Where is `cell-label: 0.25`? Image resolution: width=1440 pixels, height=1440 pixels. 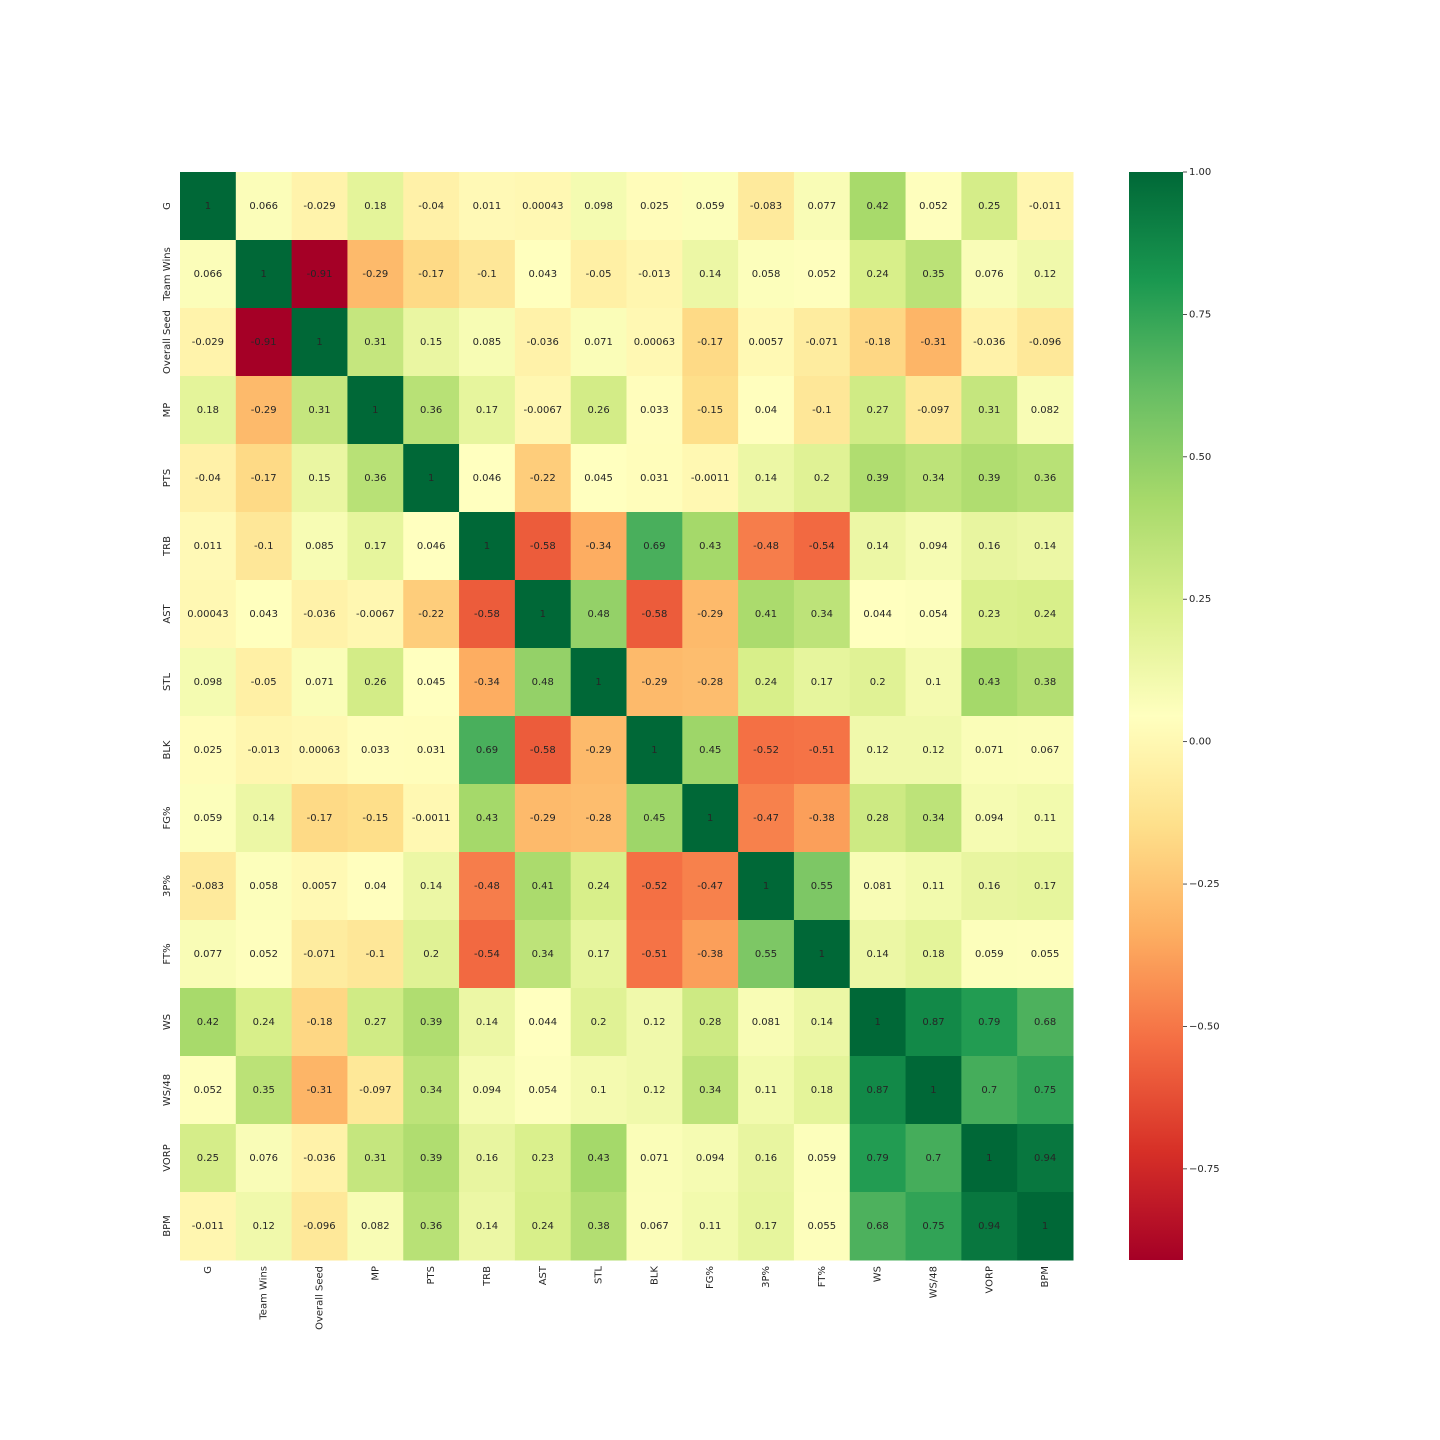 cell-label: 0.25 is located at coordinates (208, 1158).